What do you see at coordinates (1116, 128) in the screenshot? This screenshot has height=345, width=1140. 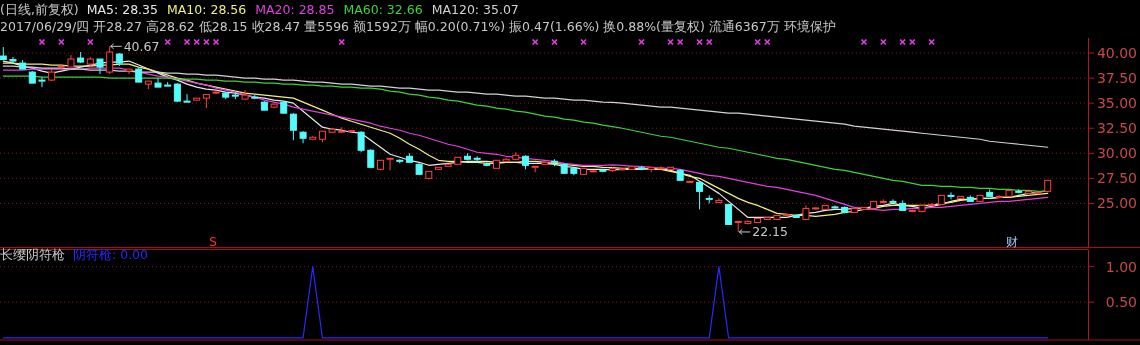 I see `y-tick-label: 32.50` at bounding box center [1116, 128].